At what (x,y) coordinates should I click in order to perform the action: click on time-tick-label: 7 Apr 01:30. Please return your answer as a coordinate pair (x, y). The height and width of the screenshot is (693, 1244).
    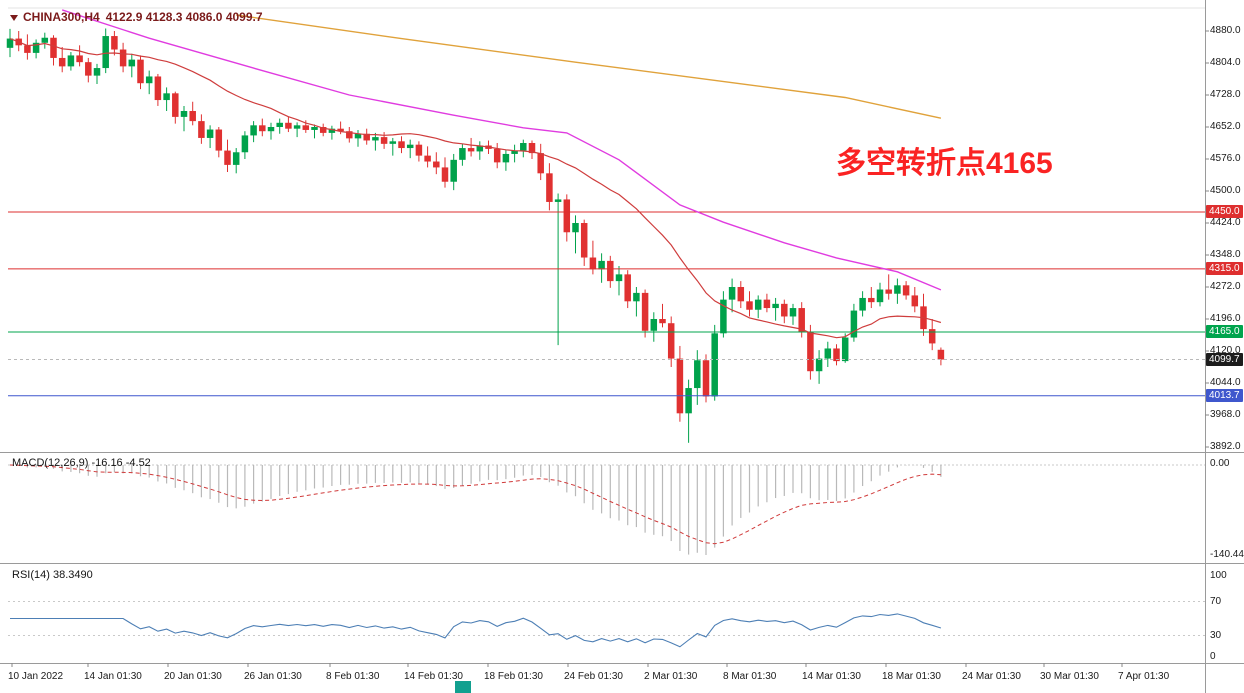
    Looking at the image, I should click on (1144, 676).